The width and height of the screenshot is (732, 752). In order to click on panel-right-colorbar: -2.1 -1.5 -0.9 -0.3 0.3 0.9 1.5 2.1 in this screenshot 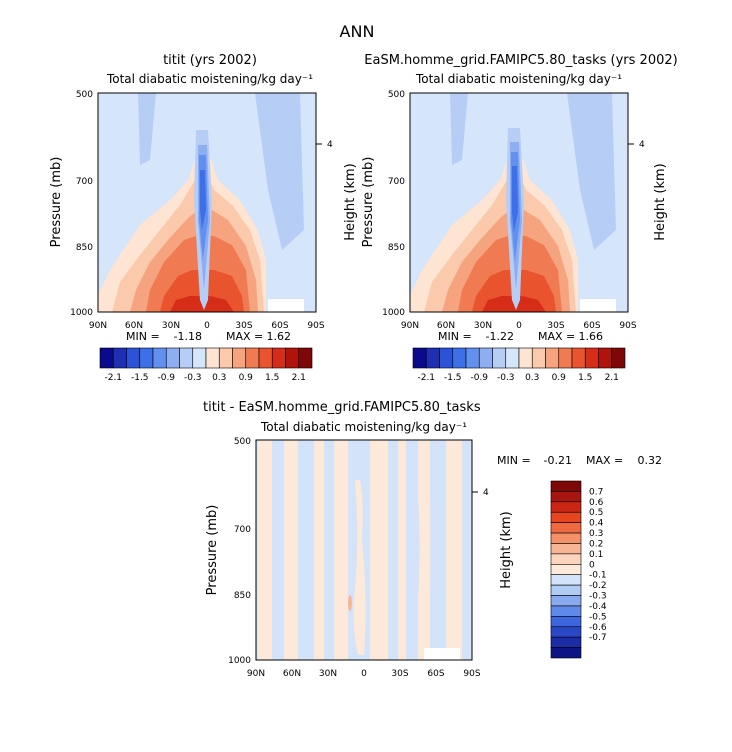, I will do `click(519, 365)`.